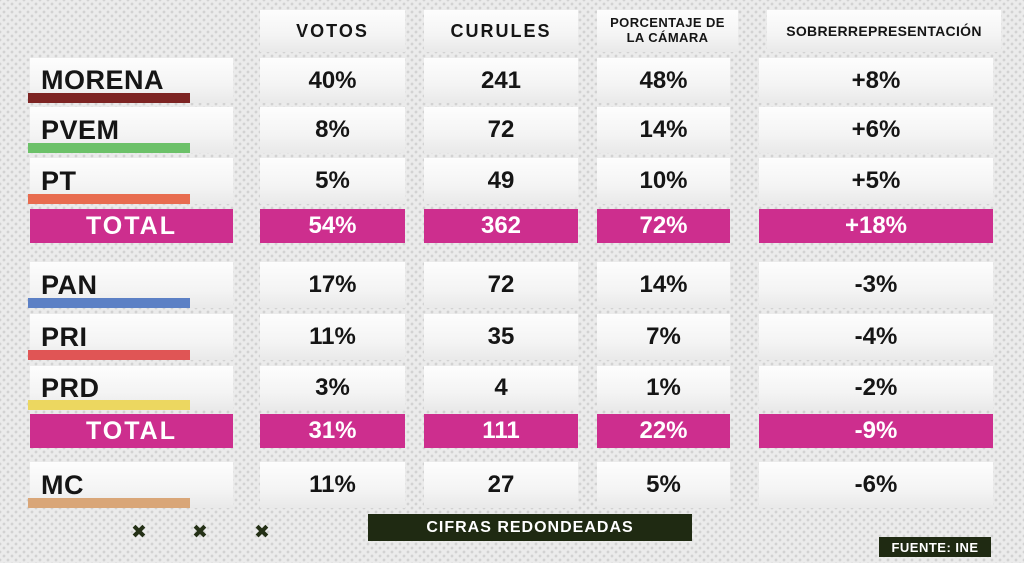 The image size is (1024, 563). I want to click on table-row-morena: MORENA 40% 241 48% +8%, so click(510, 80).